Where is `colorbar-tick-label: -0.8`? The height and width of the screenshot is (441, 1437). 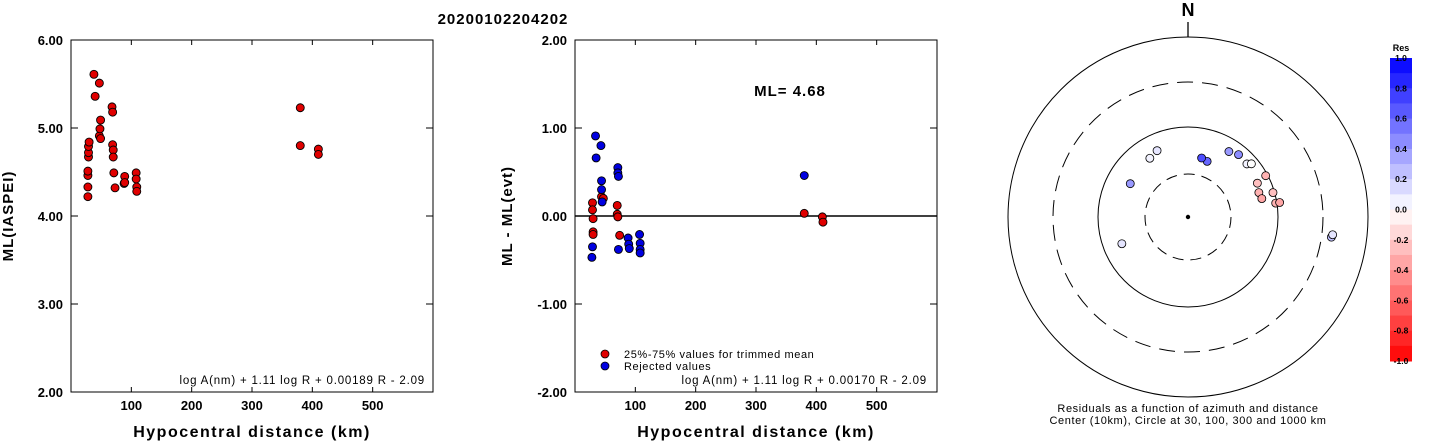 colorbar-tick-label: -0.8 is located at coordinates (1401, 331).